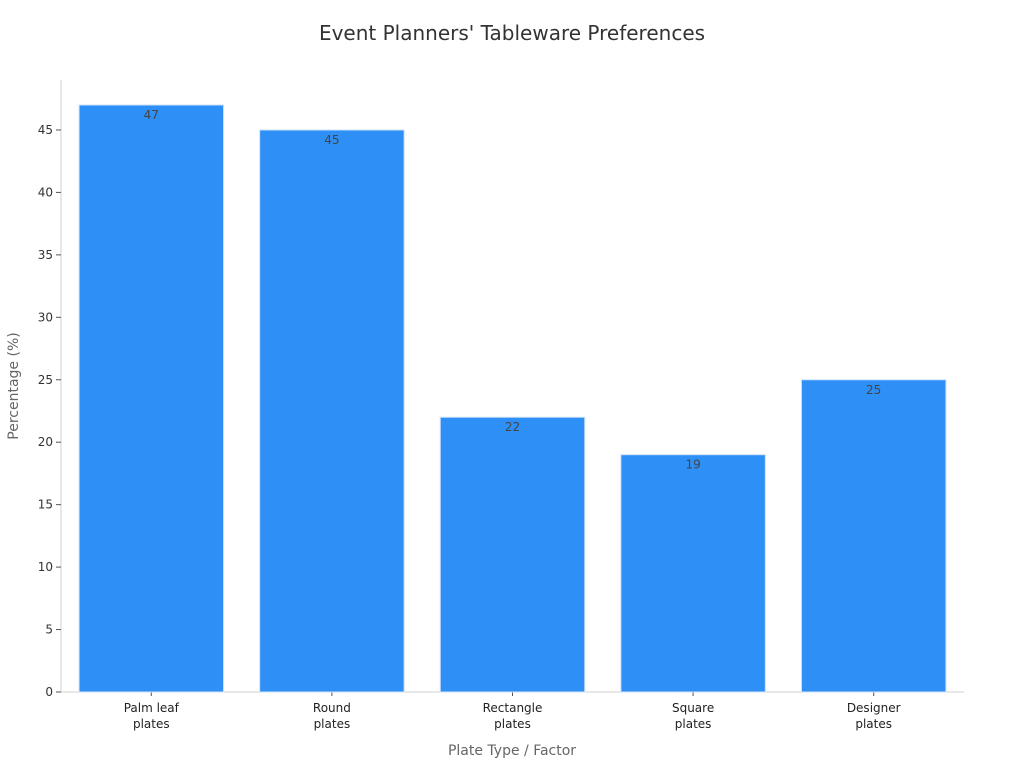 The width and height of the screenshot is (1024, 768). I want to click on bar-value-label: 47, so click(151, 115).